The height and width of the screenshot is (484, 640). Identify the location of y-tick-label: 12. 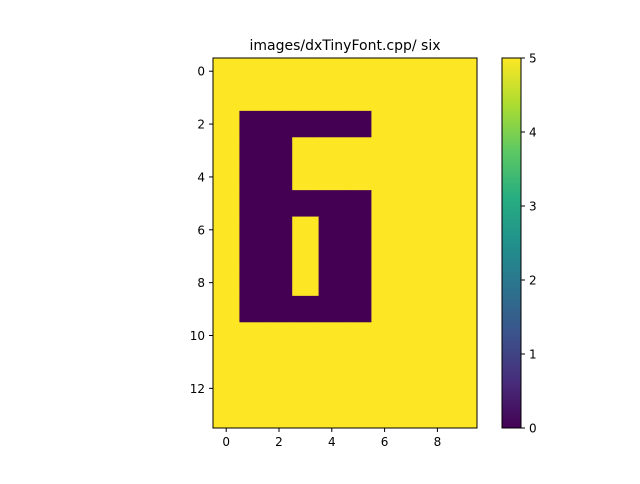
(197, 389).